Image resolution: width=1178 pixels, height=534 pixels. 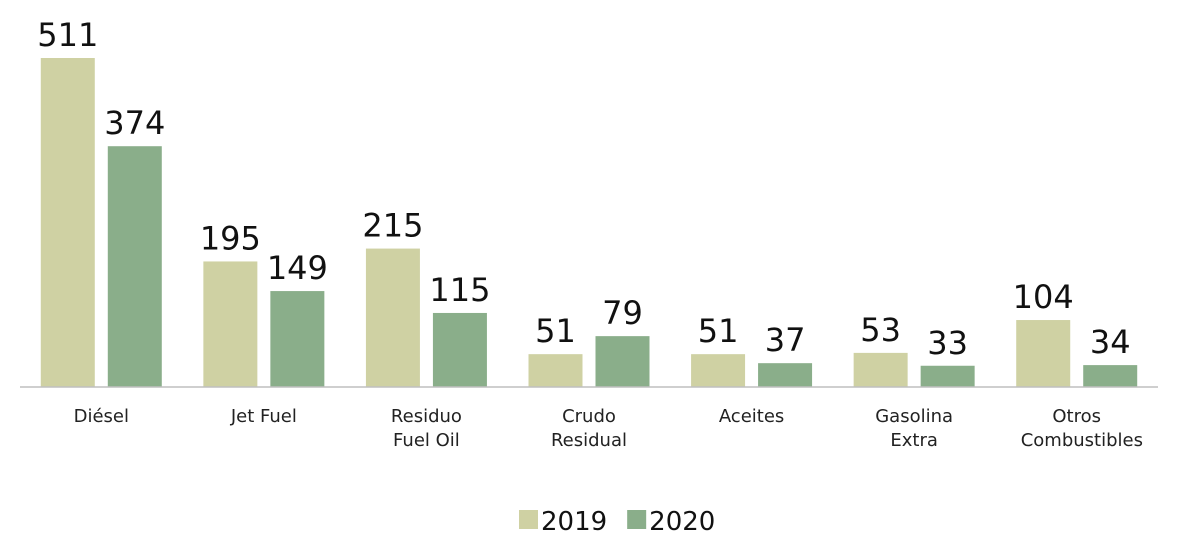 I want to click on value-label: 79, so click(x=622, y=313).